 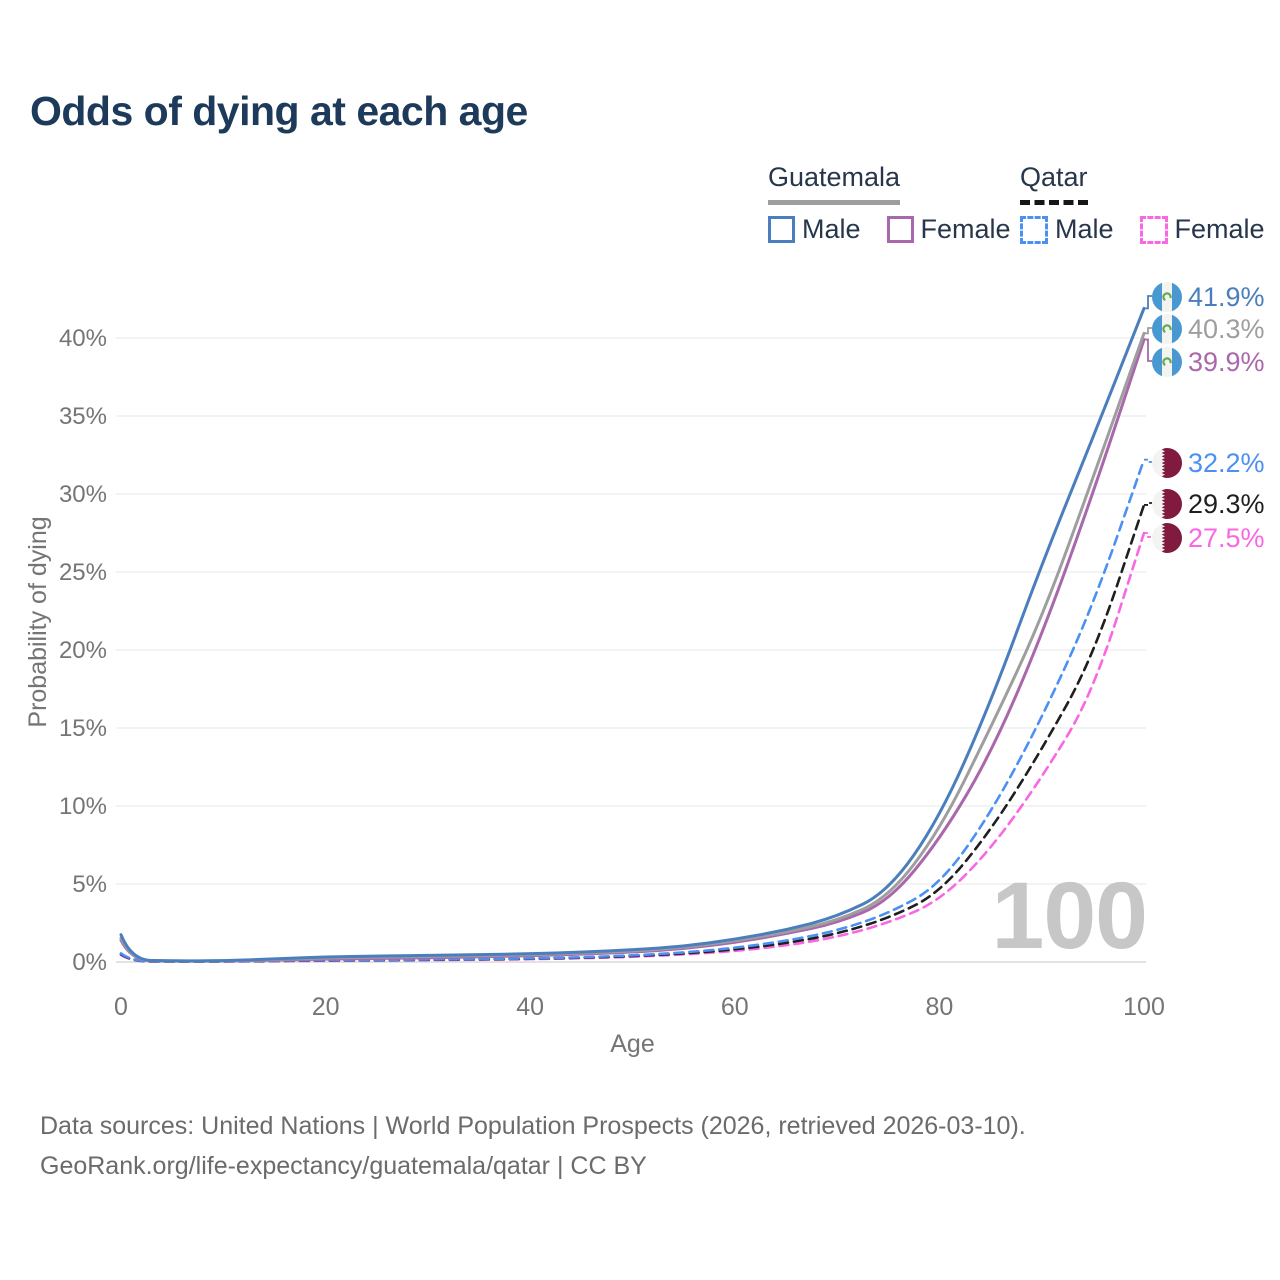 I want to click on x-axis-title: Age, so click(x=632, y=1044).